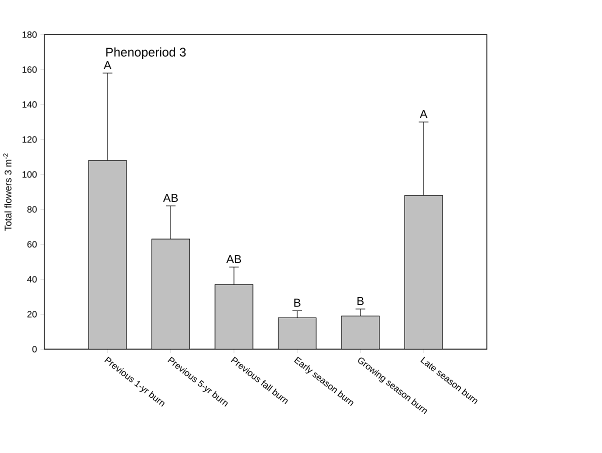 This screenshot has height=453, width=602. Describe the element at coordinates (32, 209) in the screenshot. I see `y-tick-label: 80` at that location.